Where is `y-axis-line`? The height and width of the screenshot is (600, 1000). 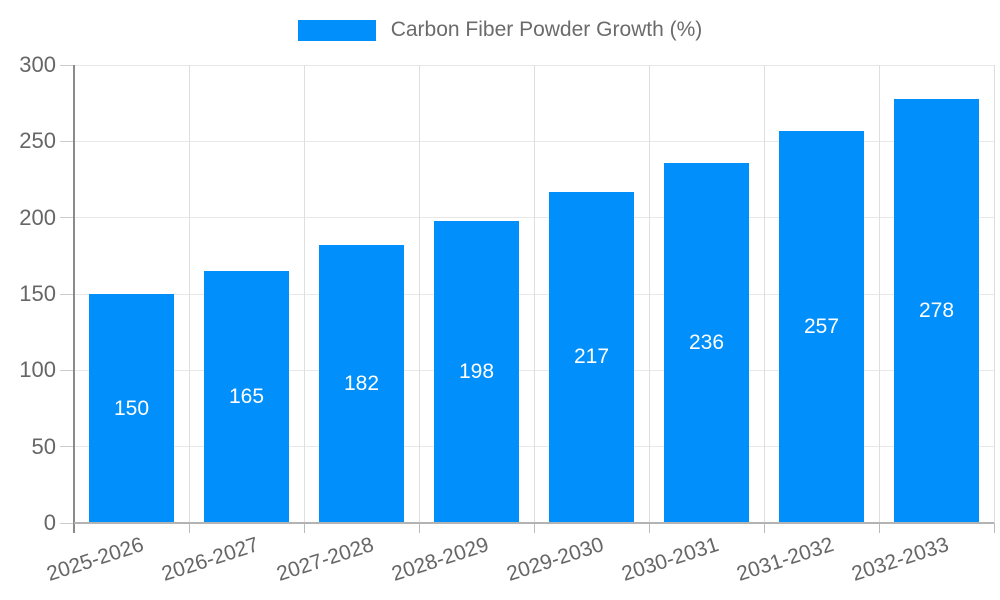
y-axis-line is located at coordinates (74, 299).